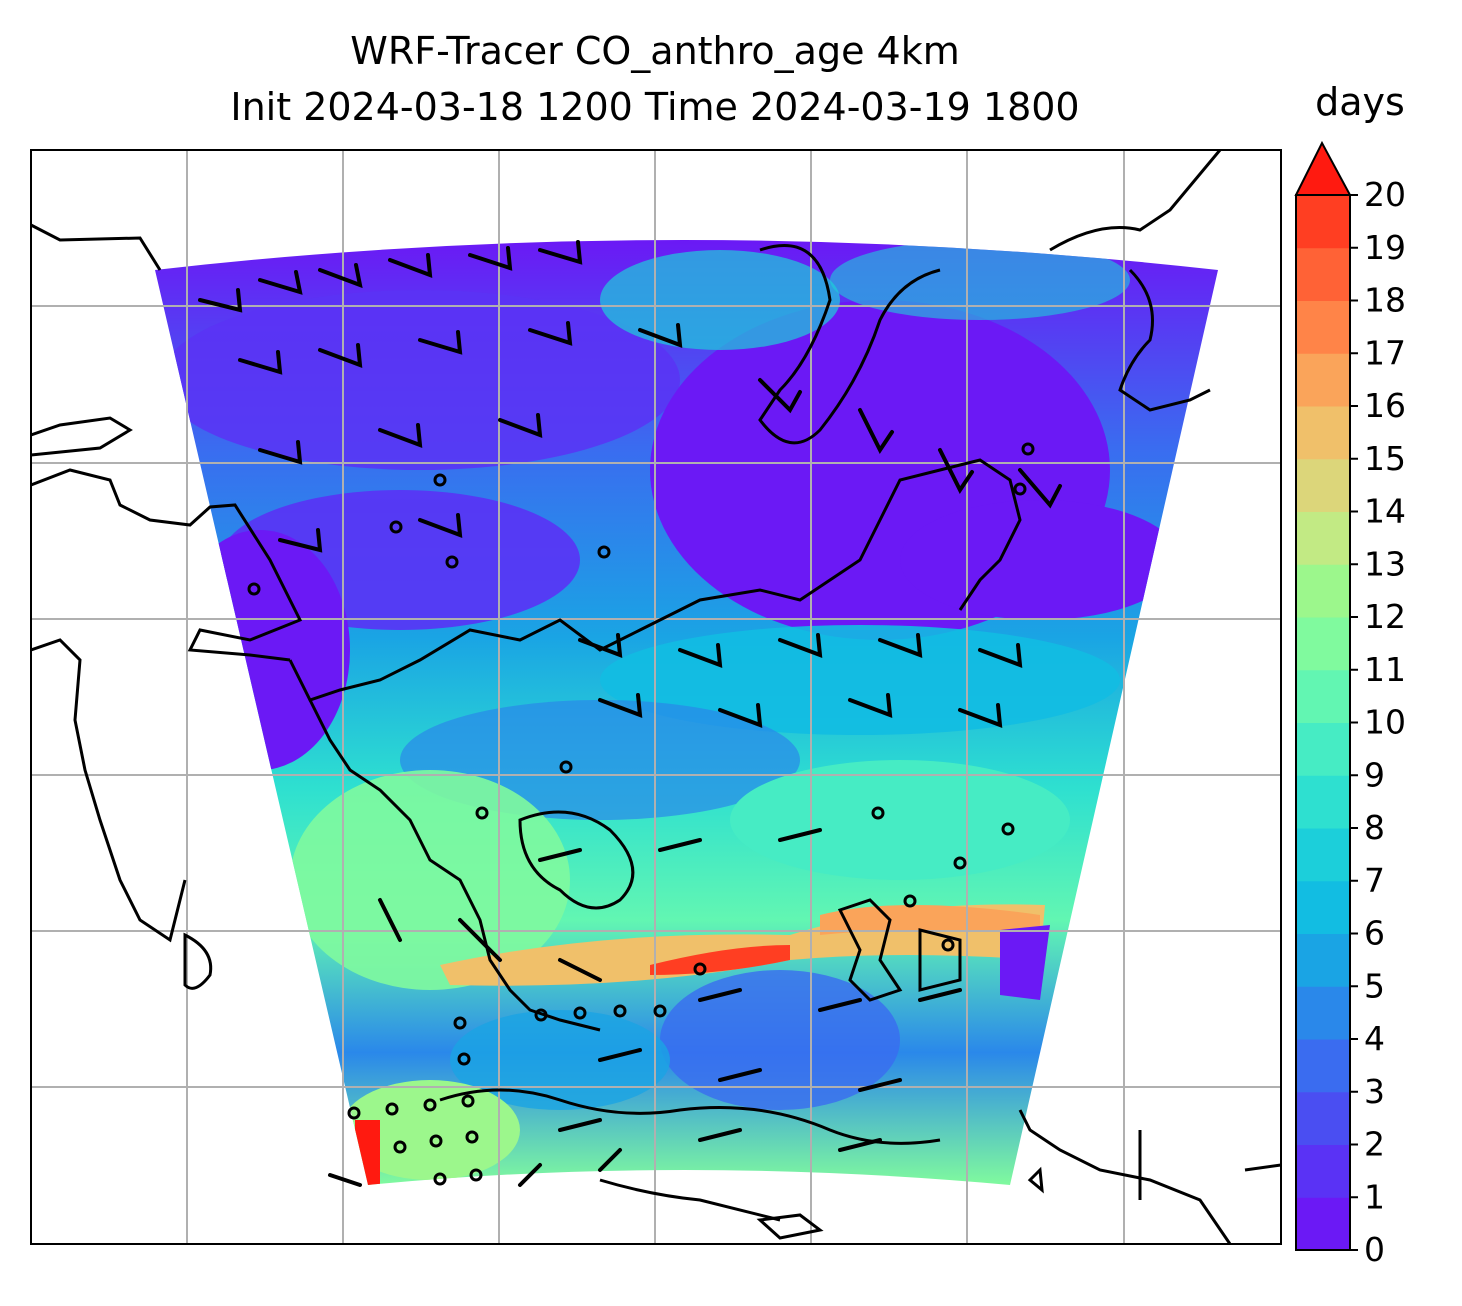 The width and height of the screenshot is (1462, 1306). What do you see at coordinates (1385, 405) in the screenshot?
I see `colorbar-tick-label: 16` at bounding box center [1385, 405].